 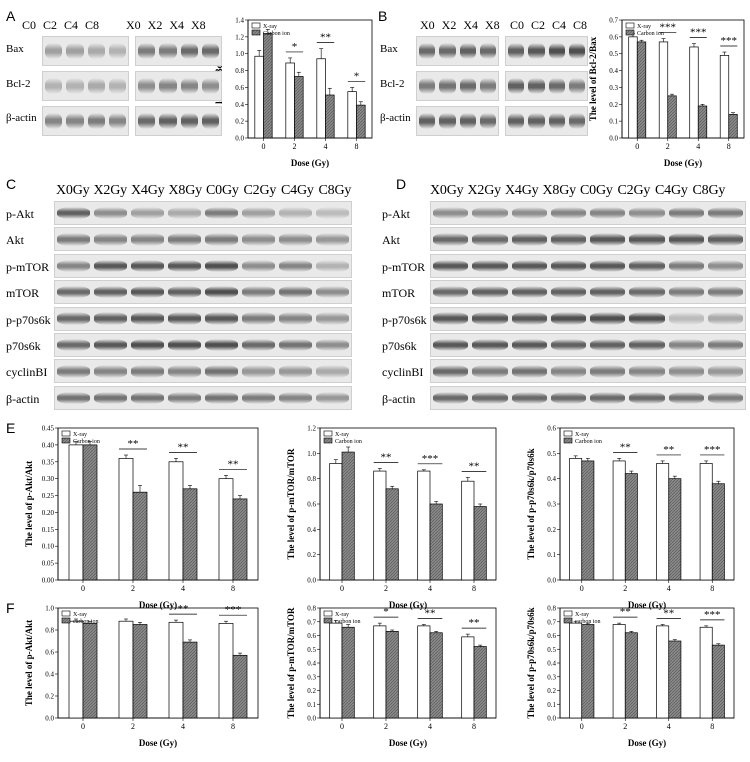 What do you see at coordinates (698, 146) in the screenshot?
I see `x-tick-label: 4` at bounding box center [698, 146].